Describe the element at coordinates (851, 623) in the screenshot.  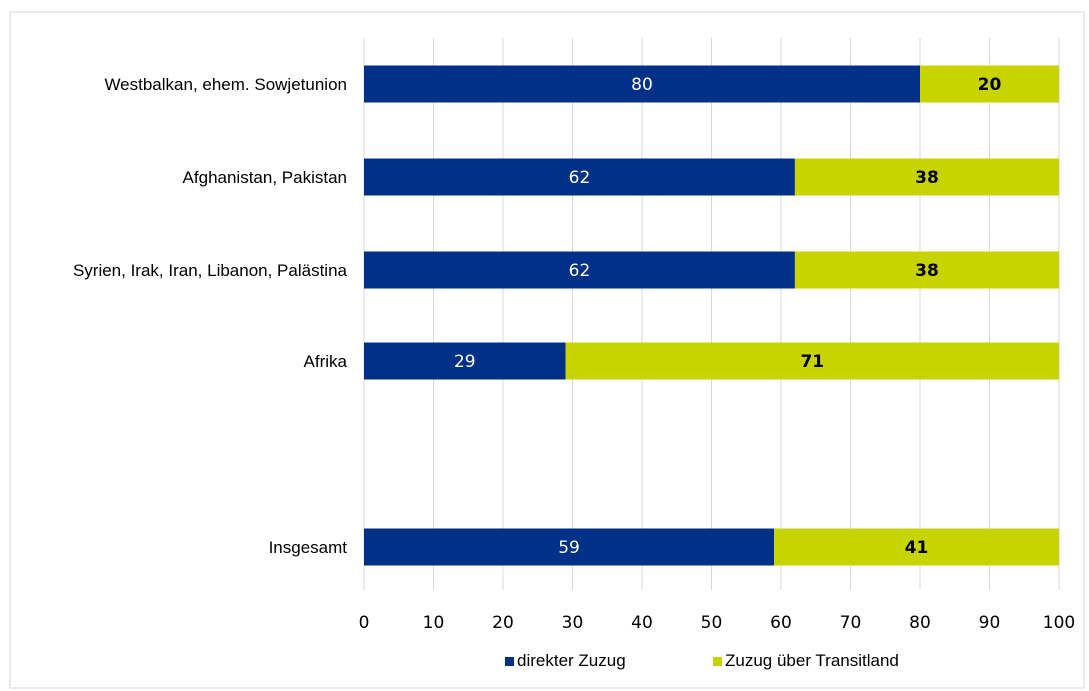
I see `x-tick-label: 70` at that location.